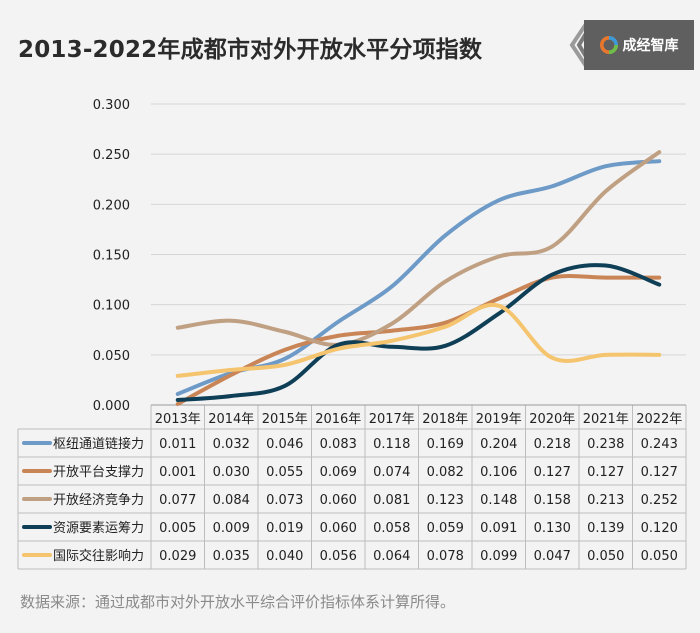 Image resolution: width=700 pixels, height=633 pixels. I want to click on data-label: 0.099, so click(498, 556).